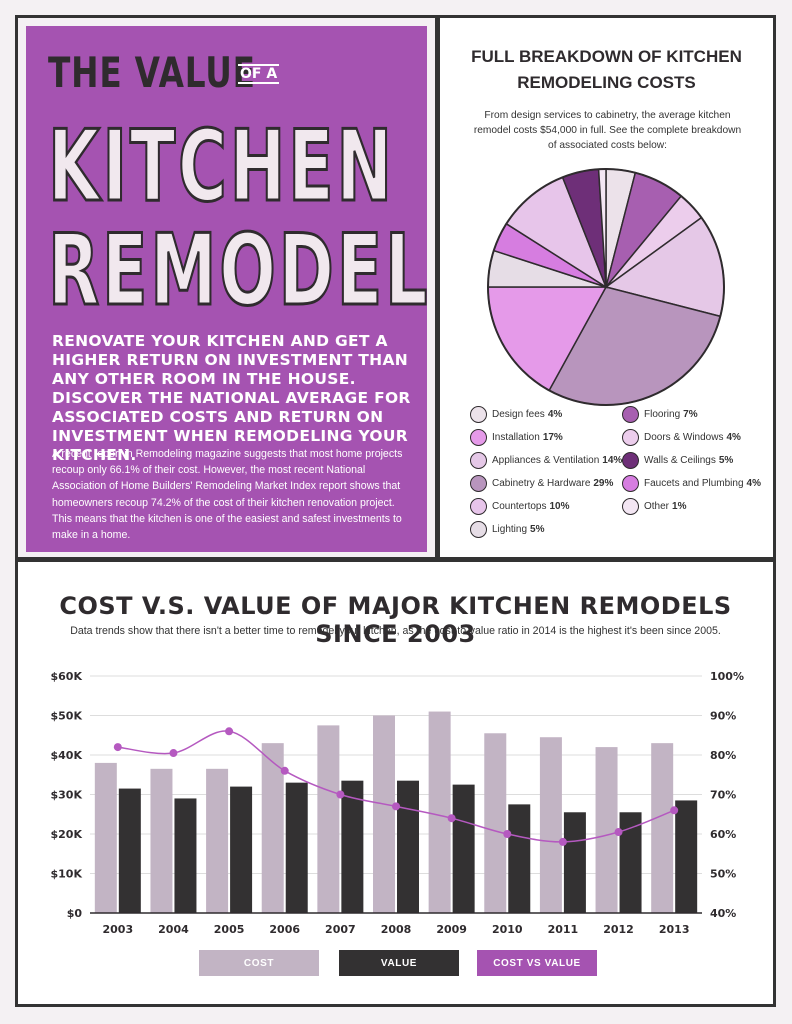 Image resolution: width=792 pixels, height=1024 pixels. Describe the element at coordinates (618, 929) in the screenshot. I see `x-tick-label: 2012` at that location.